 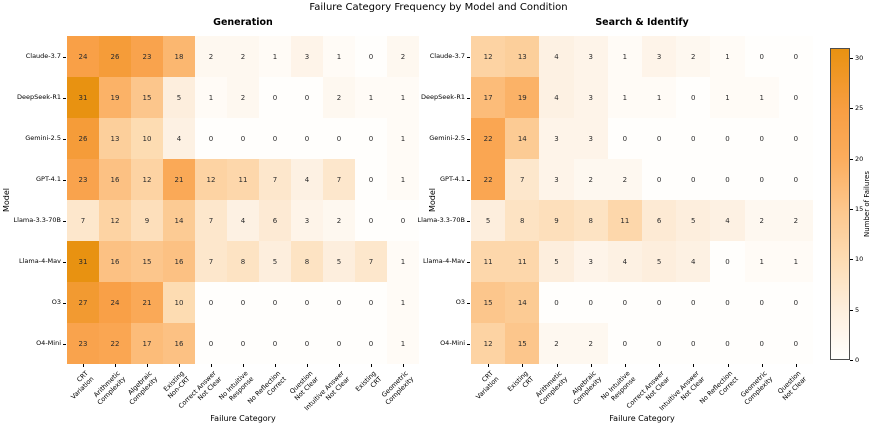 I want to click on cell-value: 19, so click(x=522, y=97).